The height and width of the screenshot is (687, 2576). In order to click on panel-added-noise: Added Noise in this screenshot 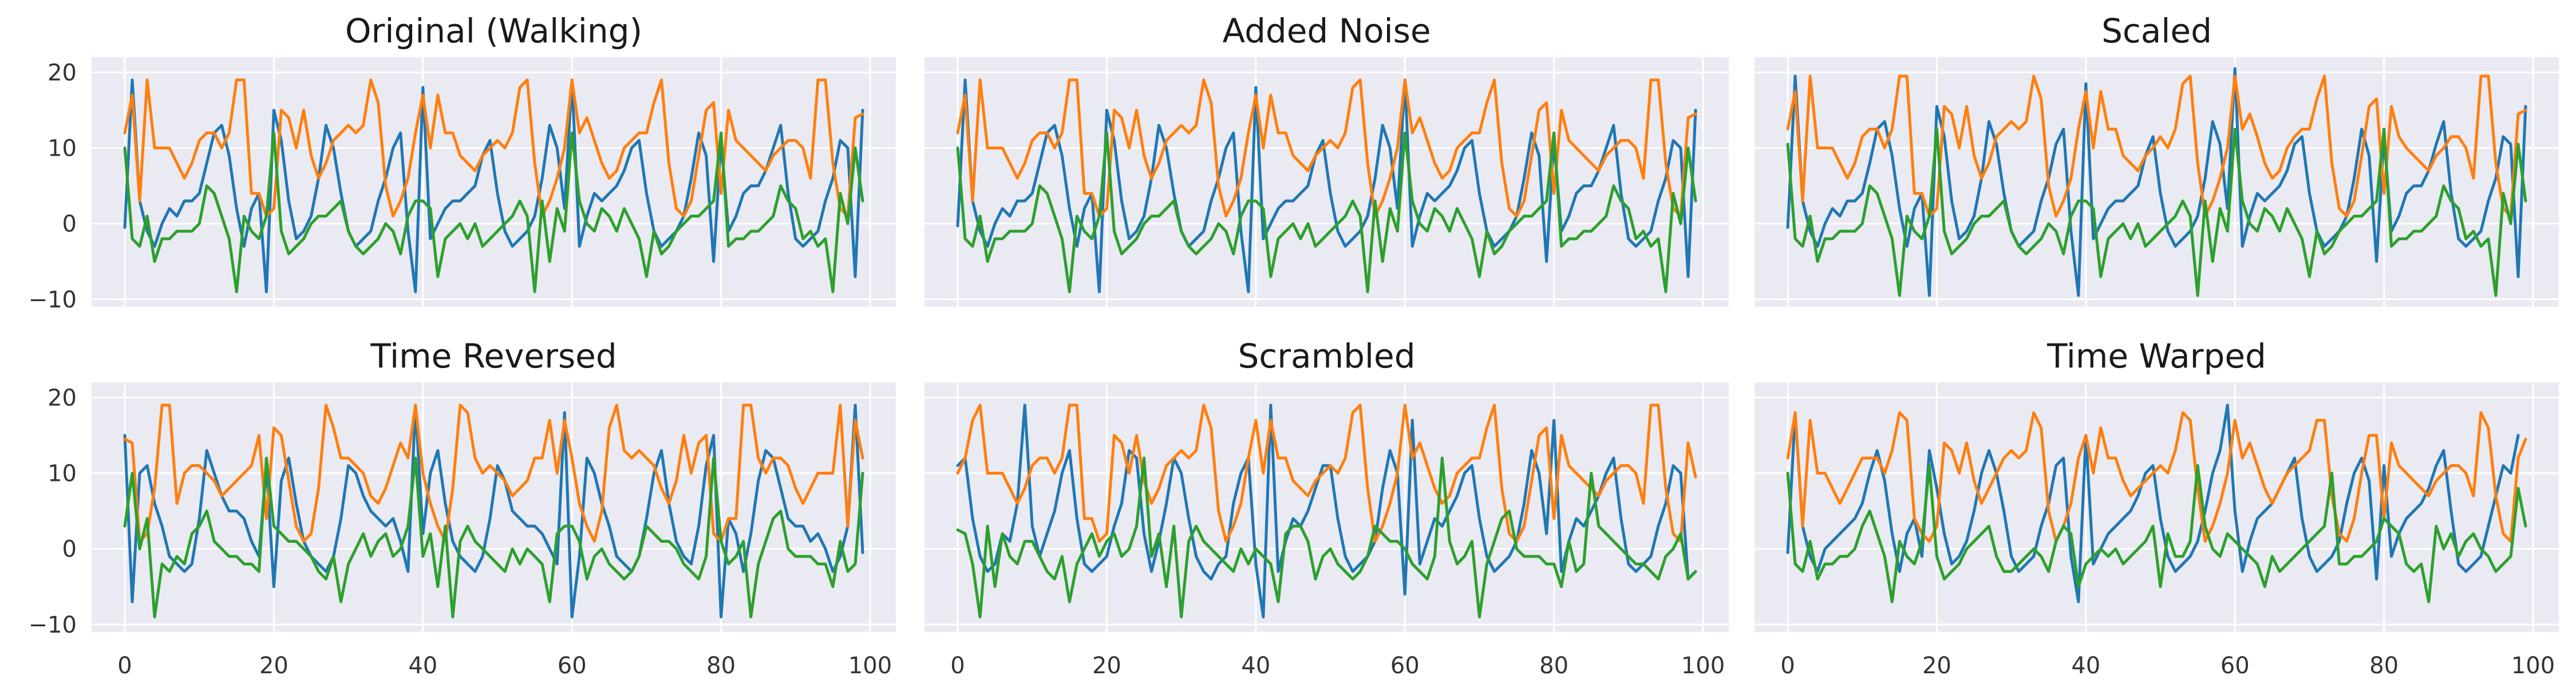, I will do `click(1326, 159)`.